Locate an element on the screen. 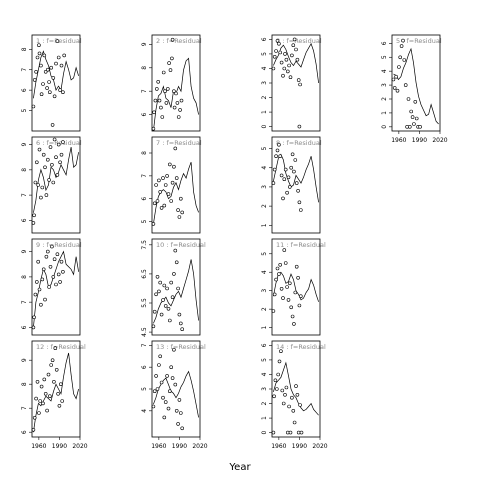  y-tick-label: 7.5 is located at coordinates (144, 245).